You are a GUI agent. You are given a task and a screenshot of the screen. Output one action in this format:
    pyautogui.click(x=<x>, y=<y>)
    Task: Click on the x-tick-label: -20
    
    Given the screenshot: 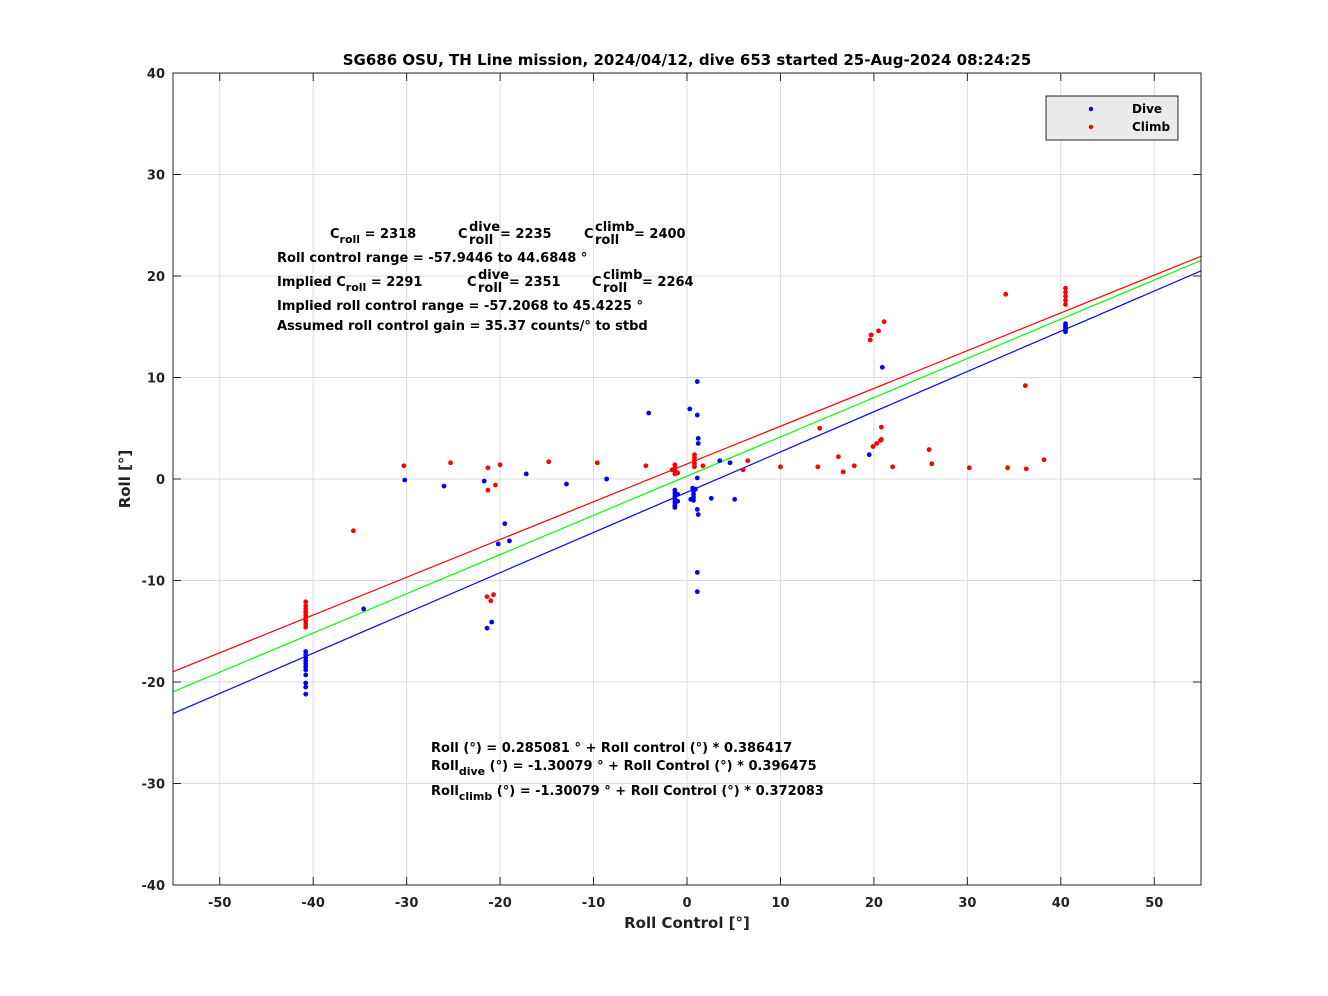 What is the action you would take?
    pyautogui.click(x=500, y=903)
    